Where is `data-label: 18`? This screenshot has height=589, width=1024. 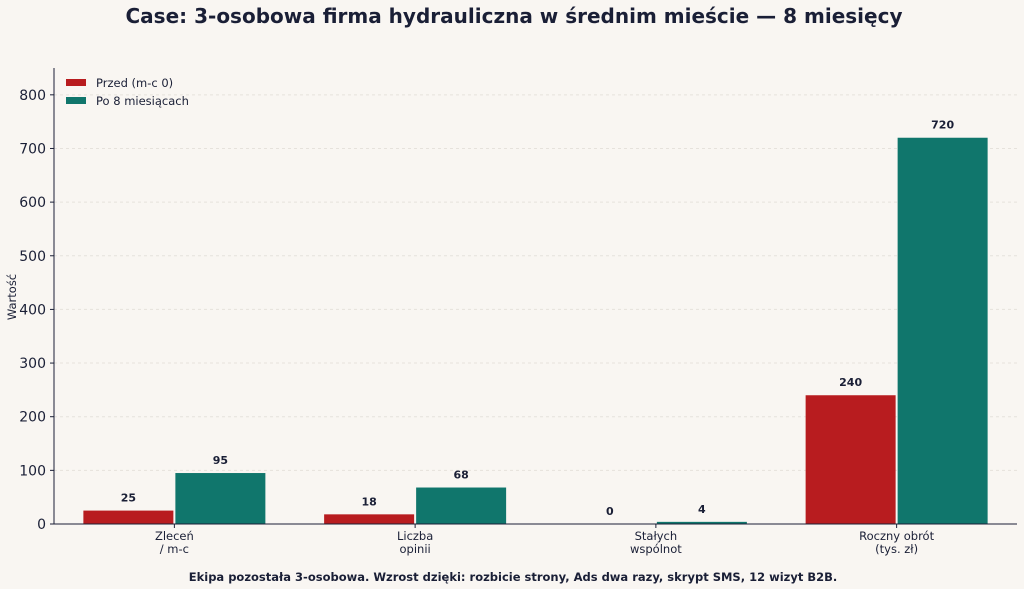 data-label: 18 is located at coordinates (368, 501).